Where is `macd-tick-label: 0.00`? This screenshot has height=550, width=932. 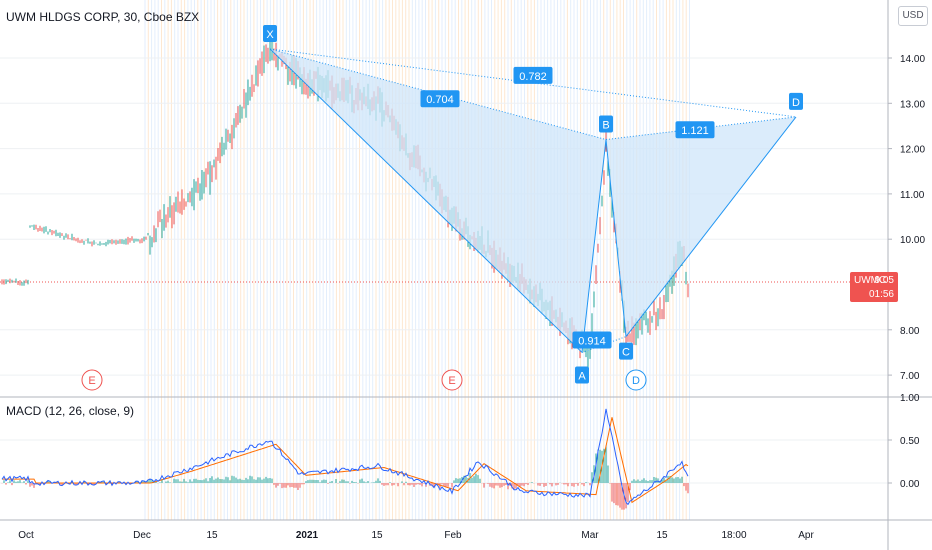 macd-tick-label: 0.00 is located at coordinates (910, 484).